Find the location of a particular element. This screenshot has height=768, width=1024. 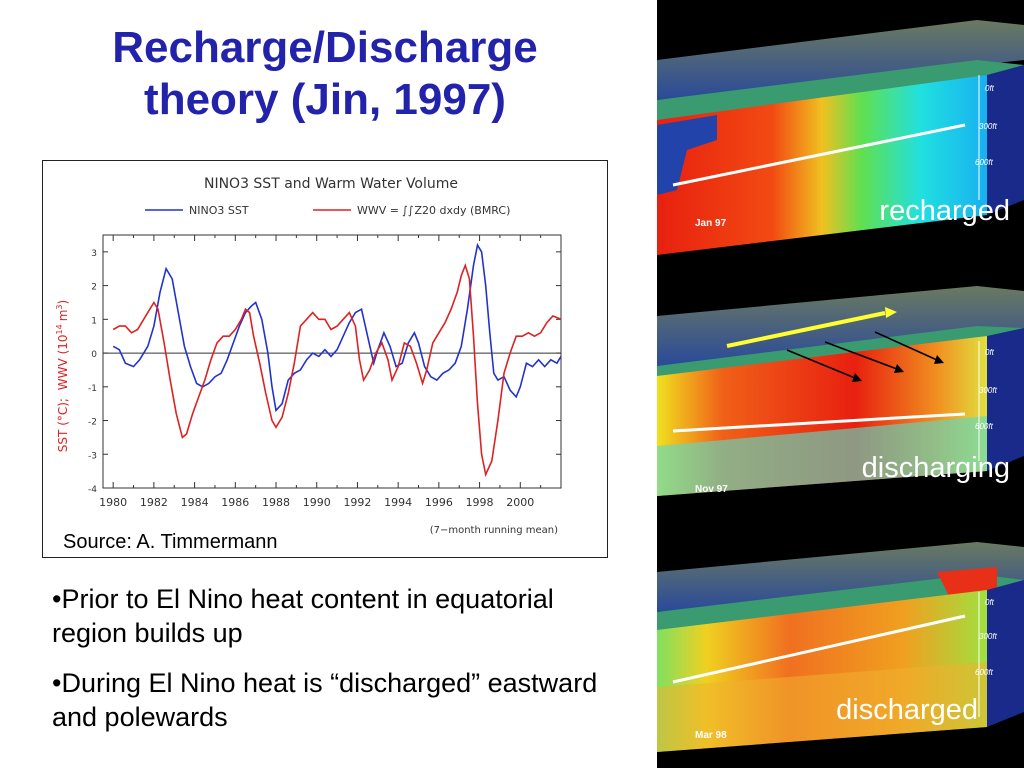

y-tick-label: -3 is located at coordinates (92, 456).